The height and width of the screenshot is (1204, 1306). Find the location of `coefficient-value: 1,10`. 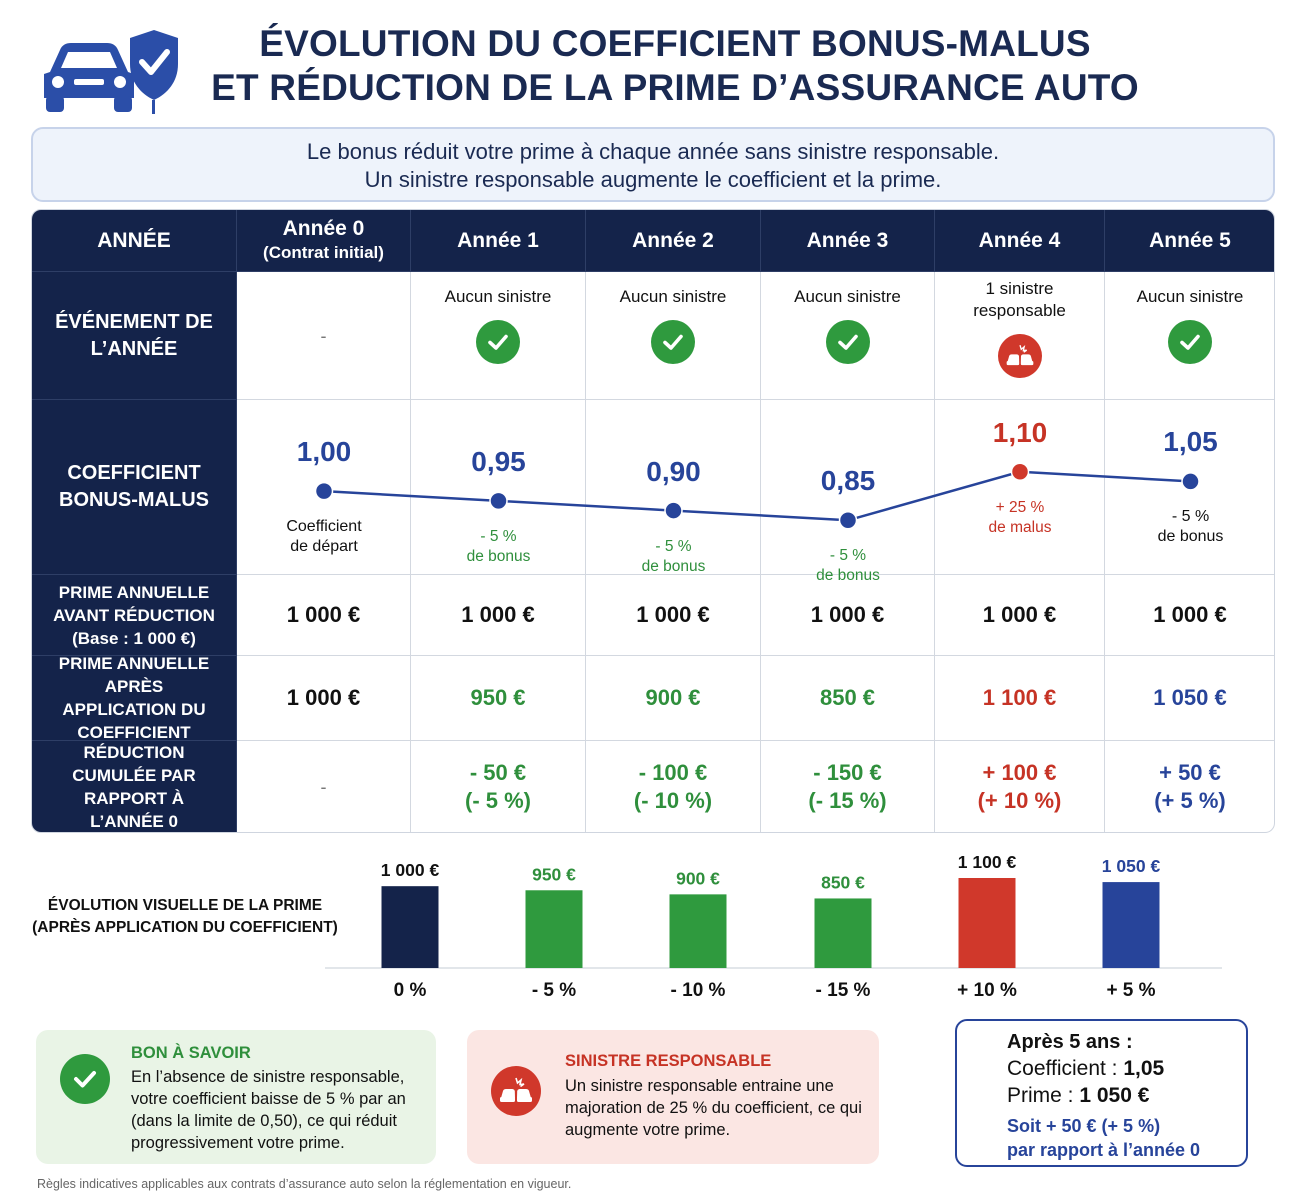

coefficient-value: 1,10 is located at coordinates (1020, 432).